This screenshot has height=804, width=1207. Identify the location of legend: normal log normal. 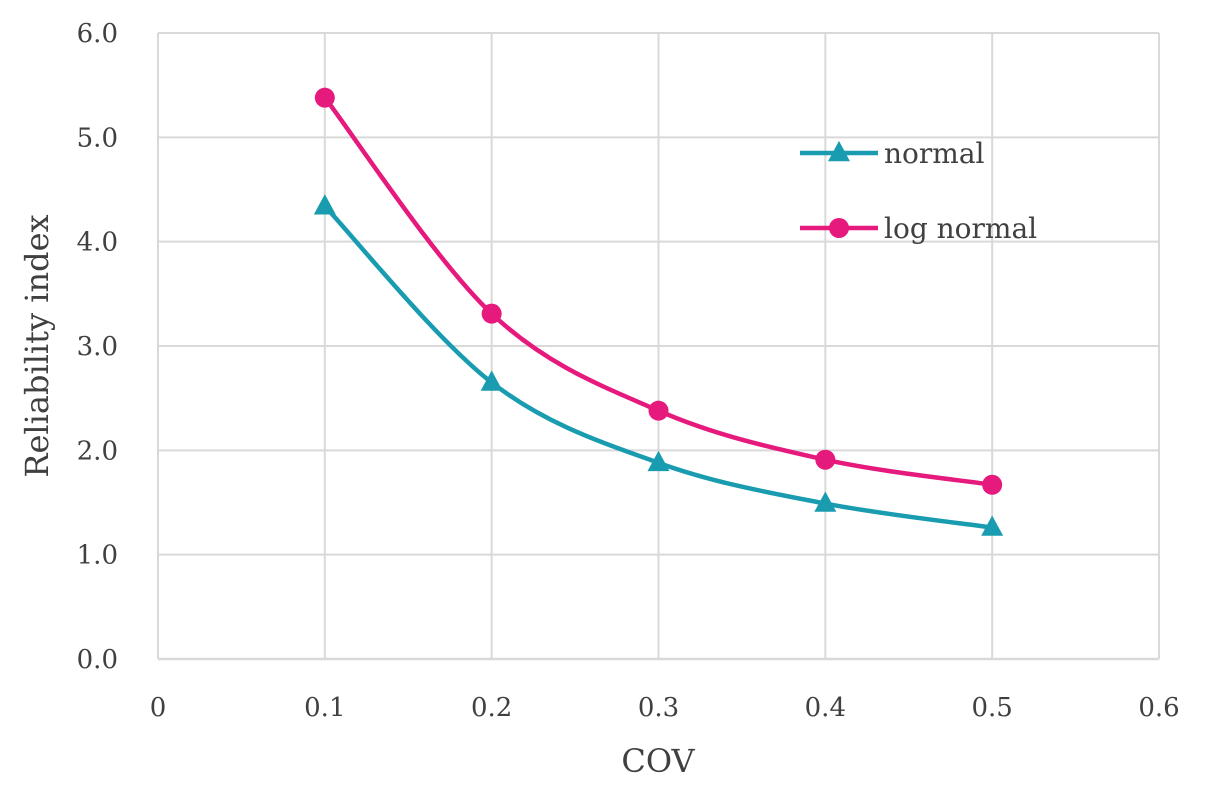
(918, 191).